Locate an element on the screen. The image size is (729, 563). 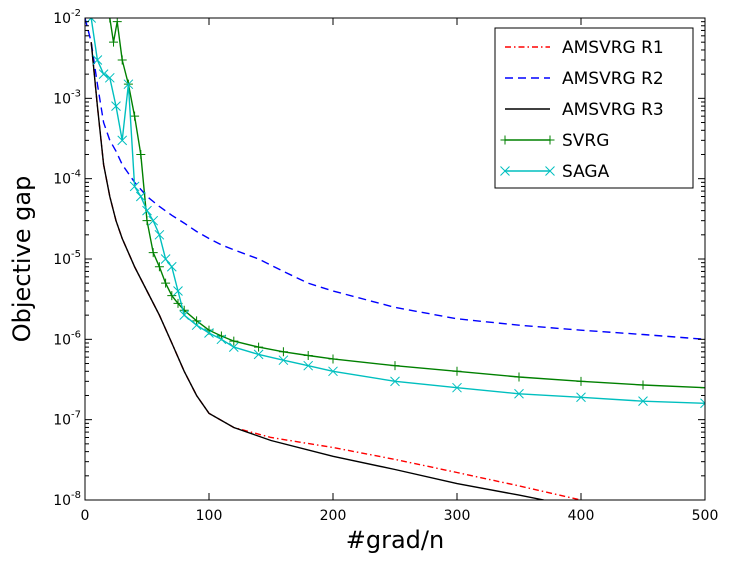
x-tick-label-0: 0 is located at coordinates (85, 516).